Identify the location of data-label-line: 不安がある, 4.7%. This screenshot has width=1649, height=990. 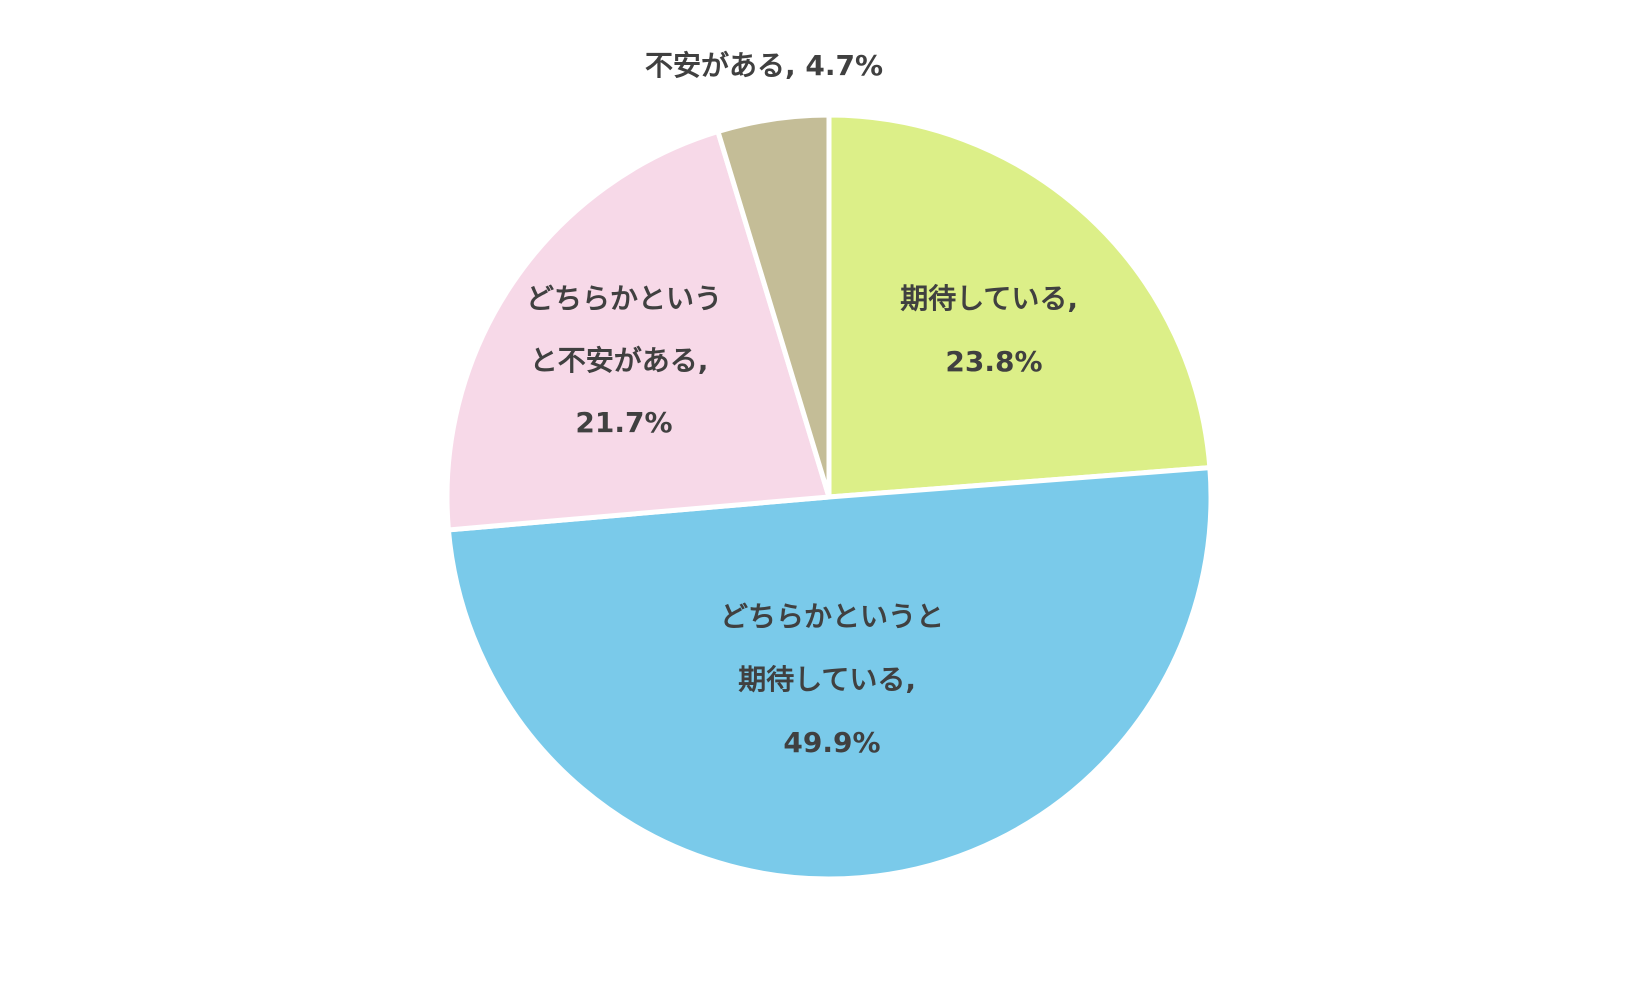
(764, 65).